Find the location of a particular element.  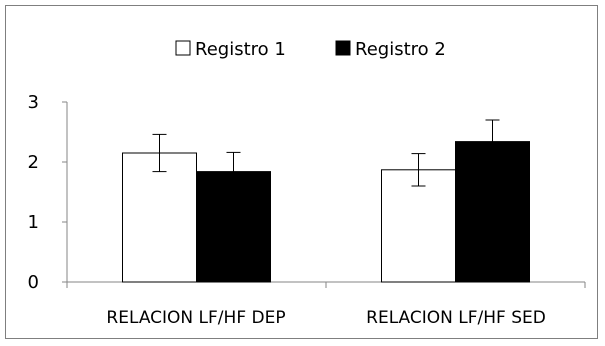

y-tick-label: 0 is located at coordinates (33, 282).